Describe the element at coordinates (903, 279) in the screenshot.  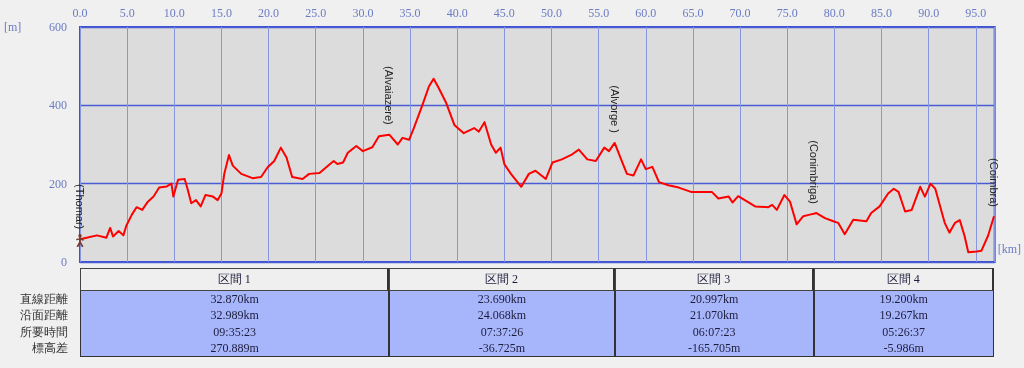
I see `category-label: 区間 4` at that location.